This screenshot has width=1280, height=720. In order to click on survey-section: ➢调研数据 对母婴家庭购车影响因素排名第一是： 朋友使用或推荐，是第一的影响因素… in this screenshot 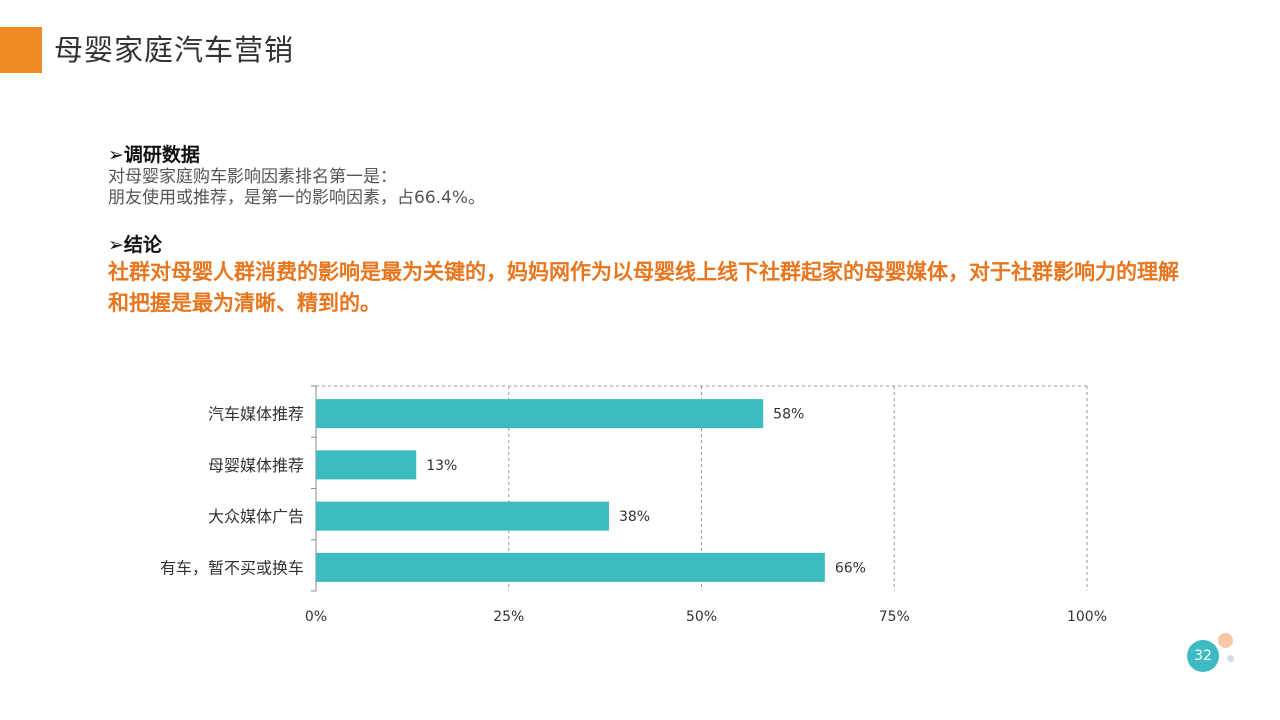, I will do `click(296, 176)`.